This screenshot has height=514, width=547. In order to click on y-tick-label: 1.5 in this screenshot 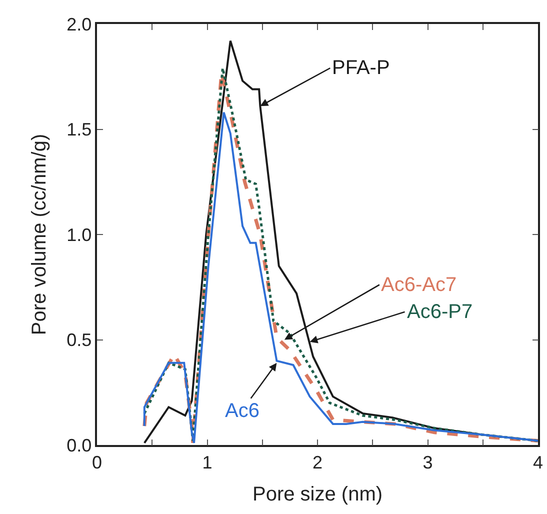, I will do `click(79, 130)`.